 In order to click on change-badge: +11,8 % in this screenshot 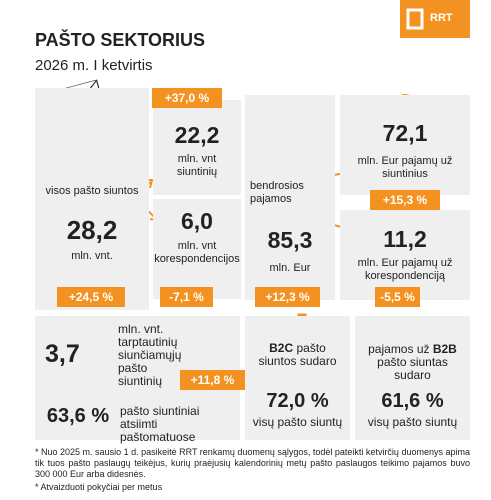, I will do `click(212, 380)`.